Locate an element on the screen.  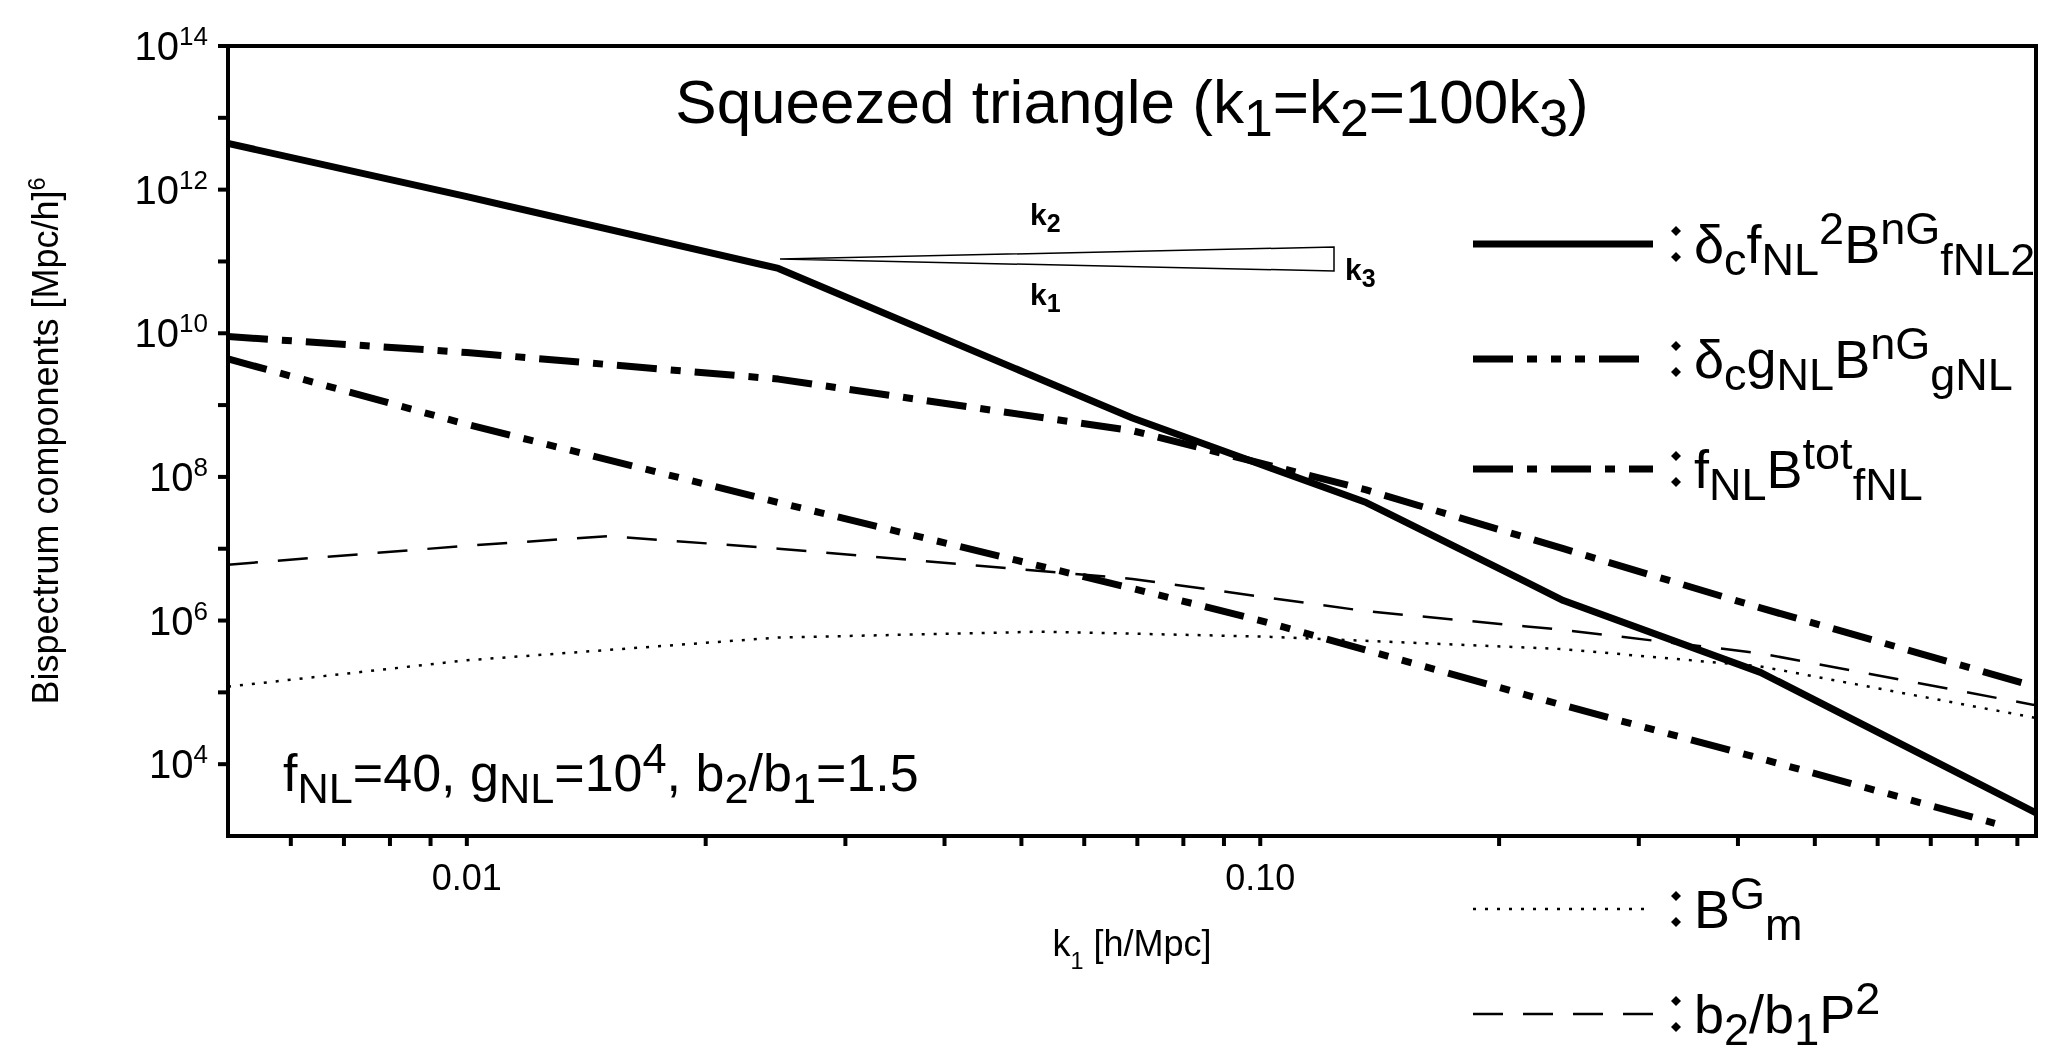
y-tick-label: 10$^{8}$ is located at coordinates (178, 475).